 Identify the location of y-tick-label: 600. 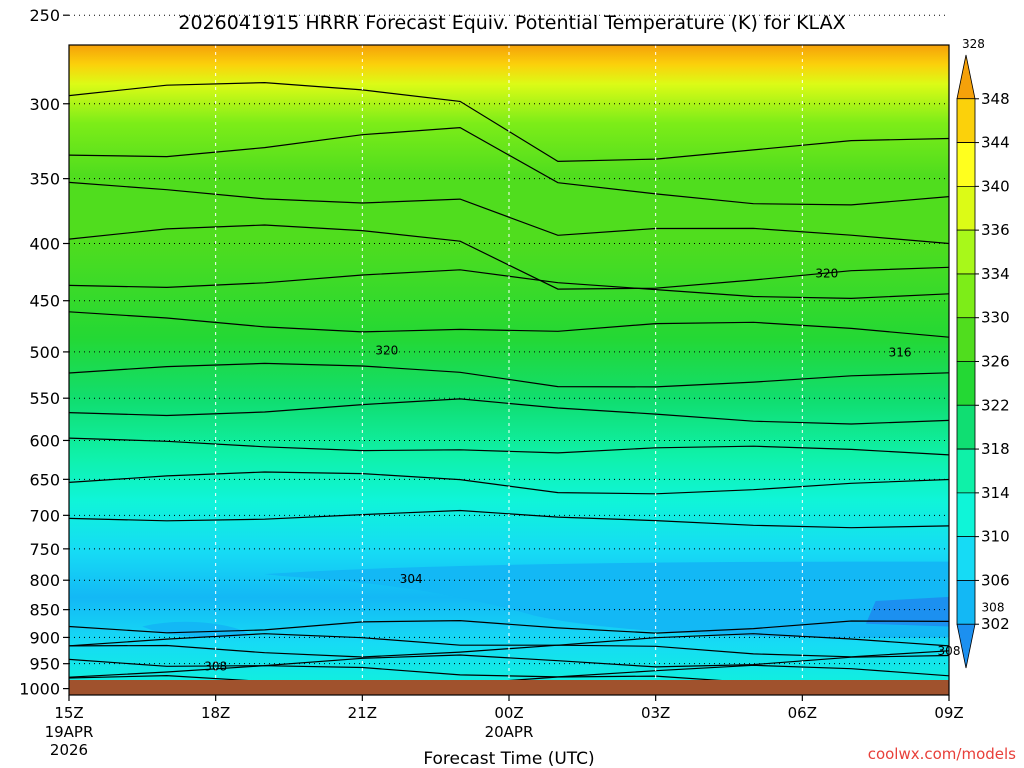
(44, 440).